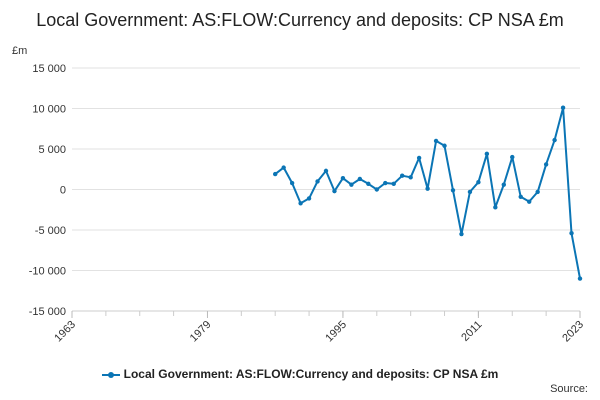 This screenshot has height=400, width=600. I want to click on y-tick-label: 10 000, so click(49, 110).